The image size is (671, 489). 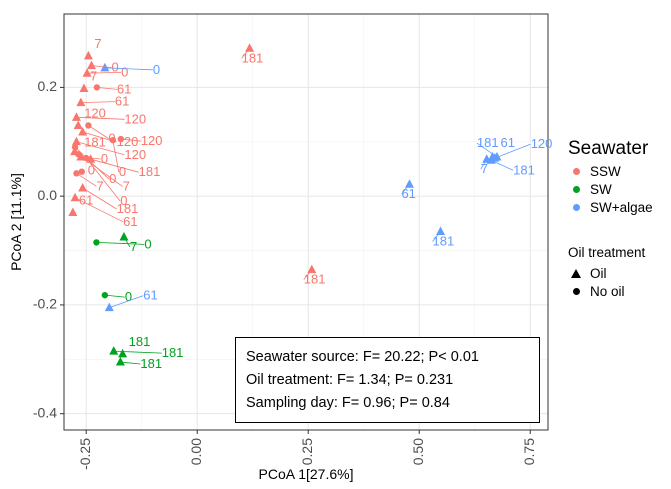 What do you see at coordinates (85, 454) in the screenshot?
I see `x-tick-label: -0.25` at bounding box center [85, 454].